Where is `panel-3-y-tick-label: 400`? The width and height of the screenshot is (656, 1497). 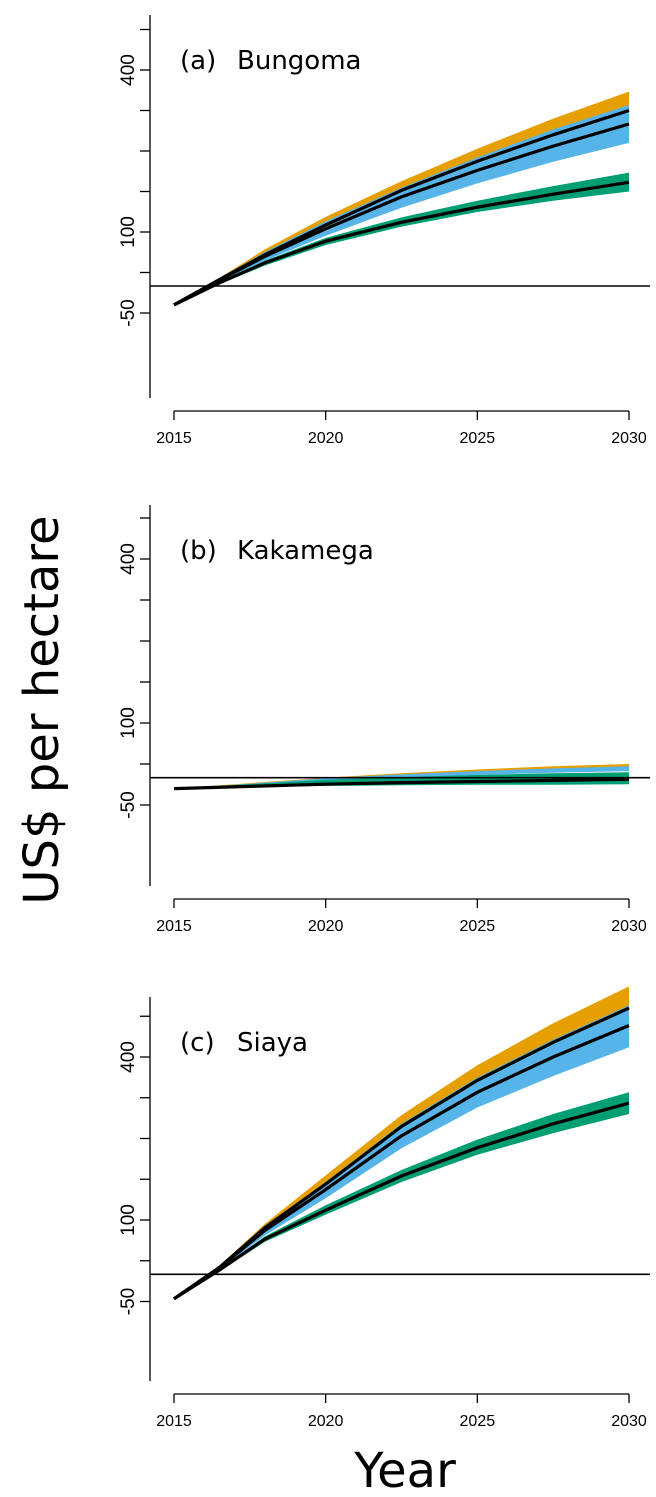
panel-3-y-tick-label: 400 is located at coordinates (128, 1057).